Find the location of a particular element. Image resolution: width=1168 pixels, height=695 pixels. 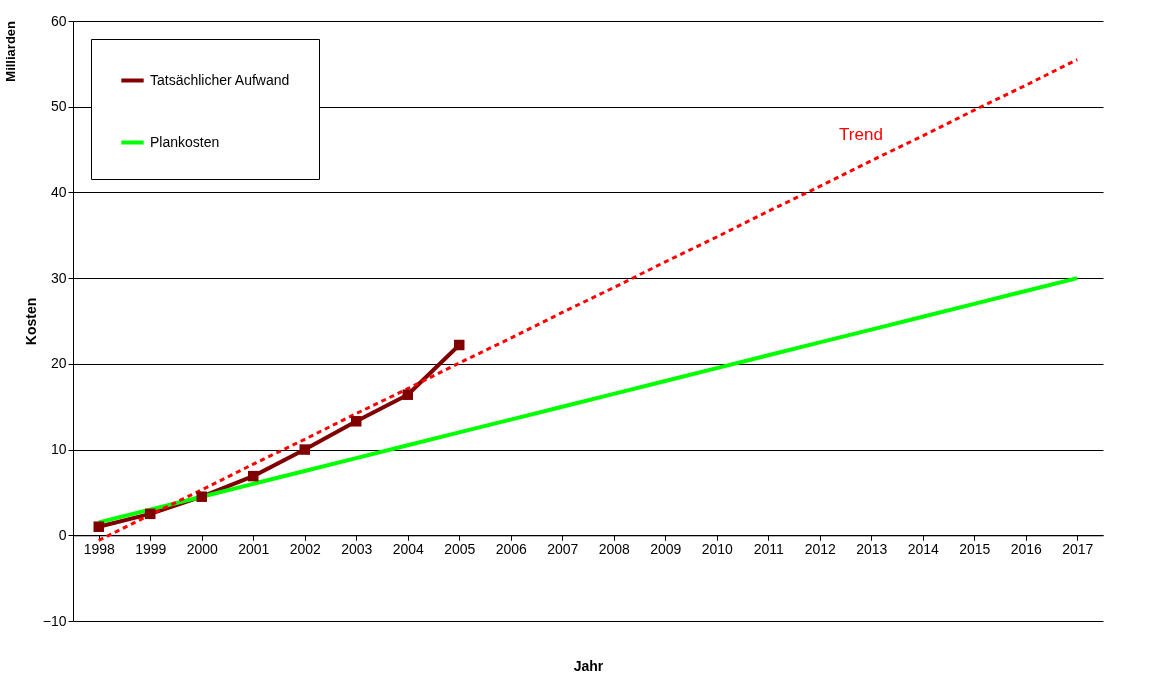

y-tick-label: −10 is located at coordinates (54, 620).